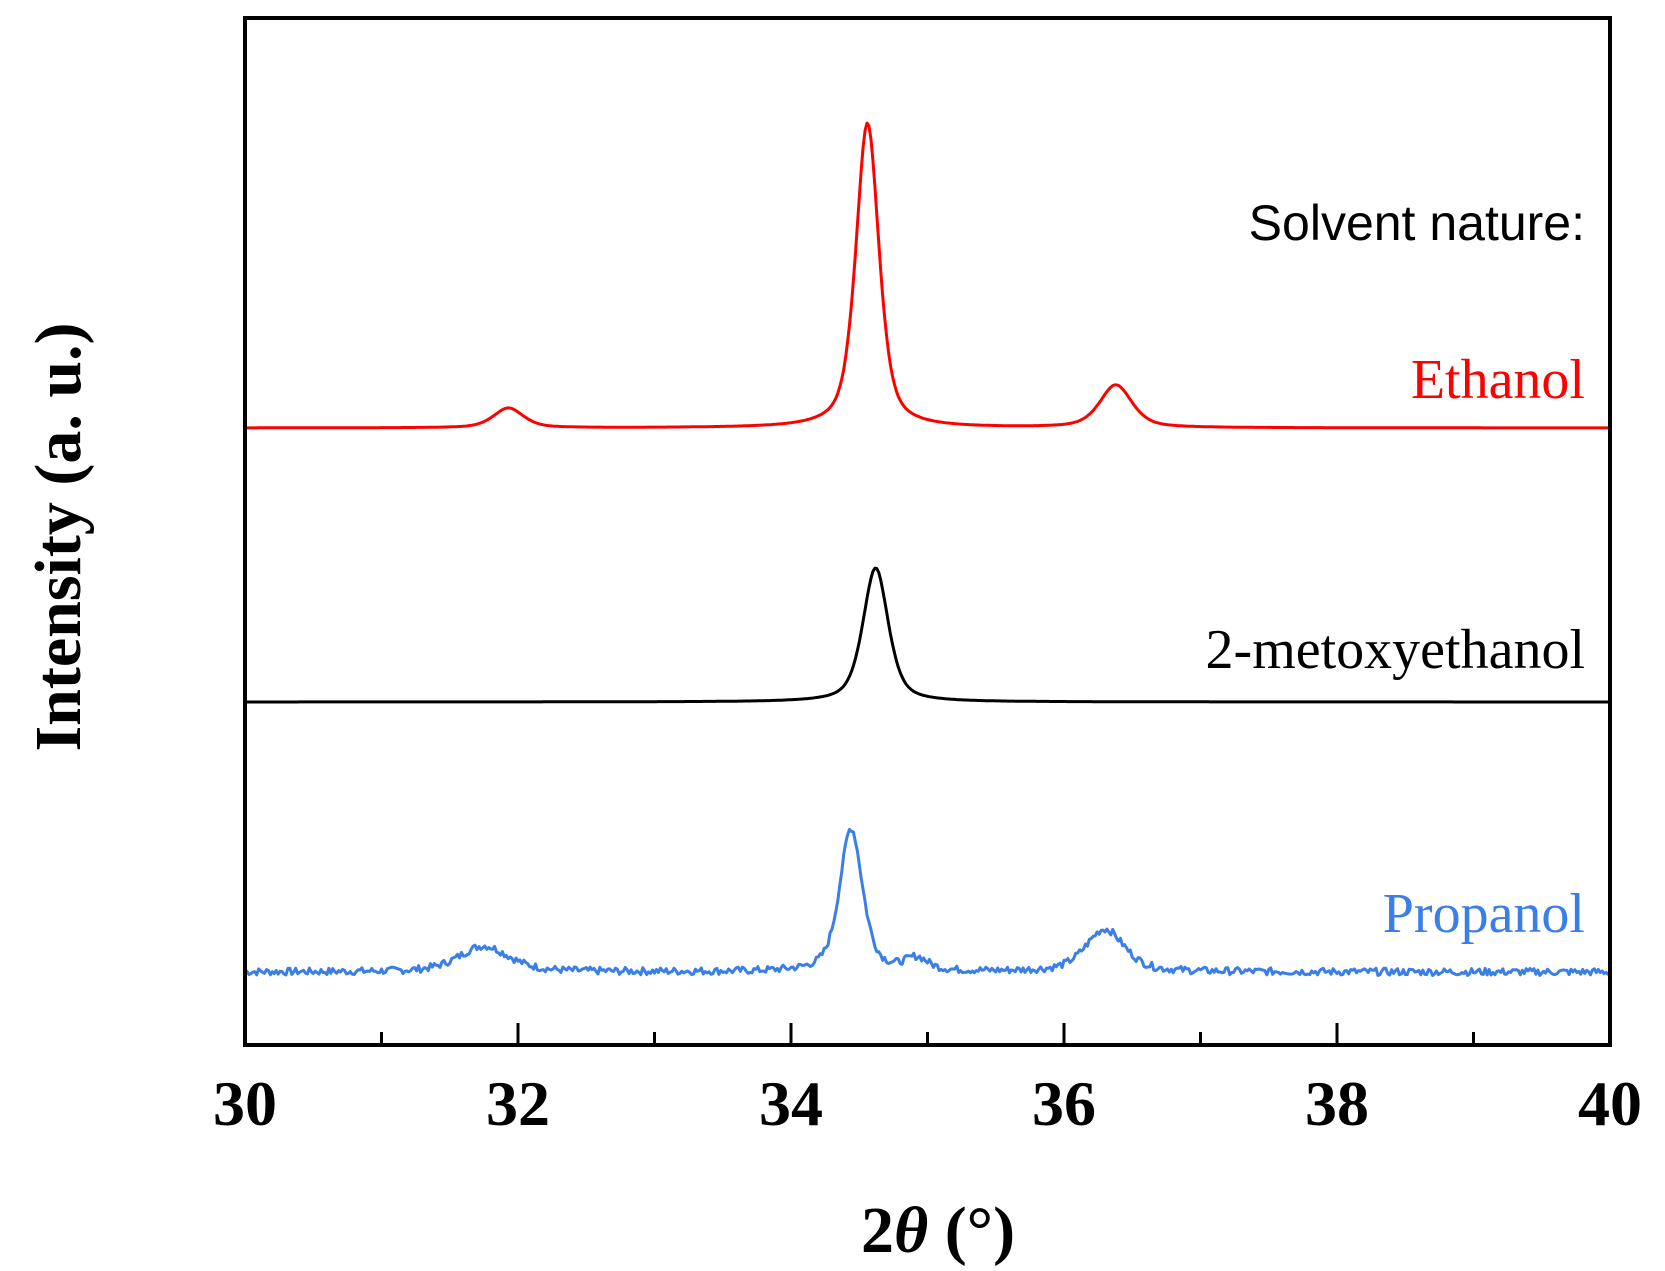 This screenshot has width=1665, height=1271. Describe the element at coordinates (938, 1230) in the screenshot. I see `x-axis-title: 2θ (°)` at that location.